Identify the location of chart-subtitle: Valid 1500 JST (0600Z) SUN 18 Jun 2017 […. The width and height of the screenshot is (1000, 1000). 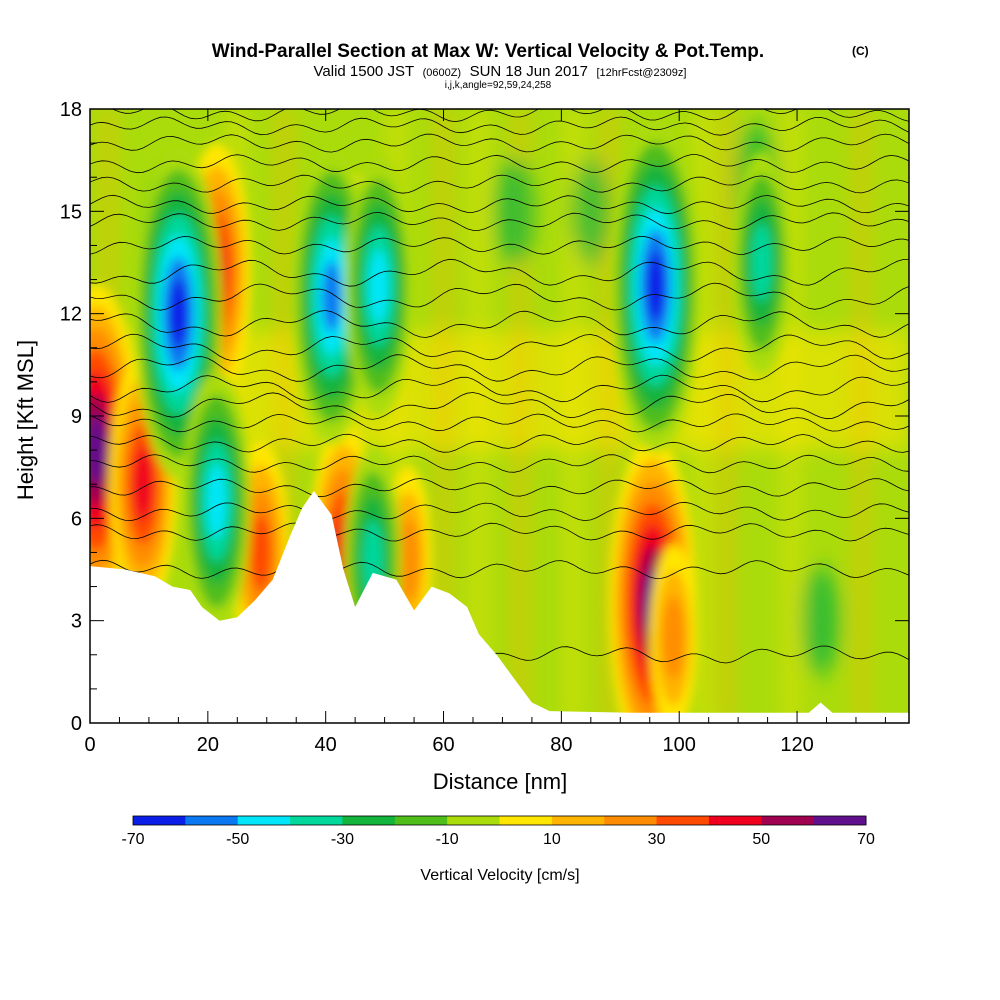
(500, 71).